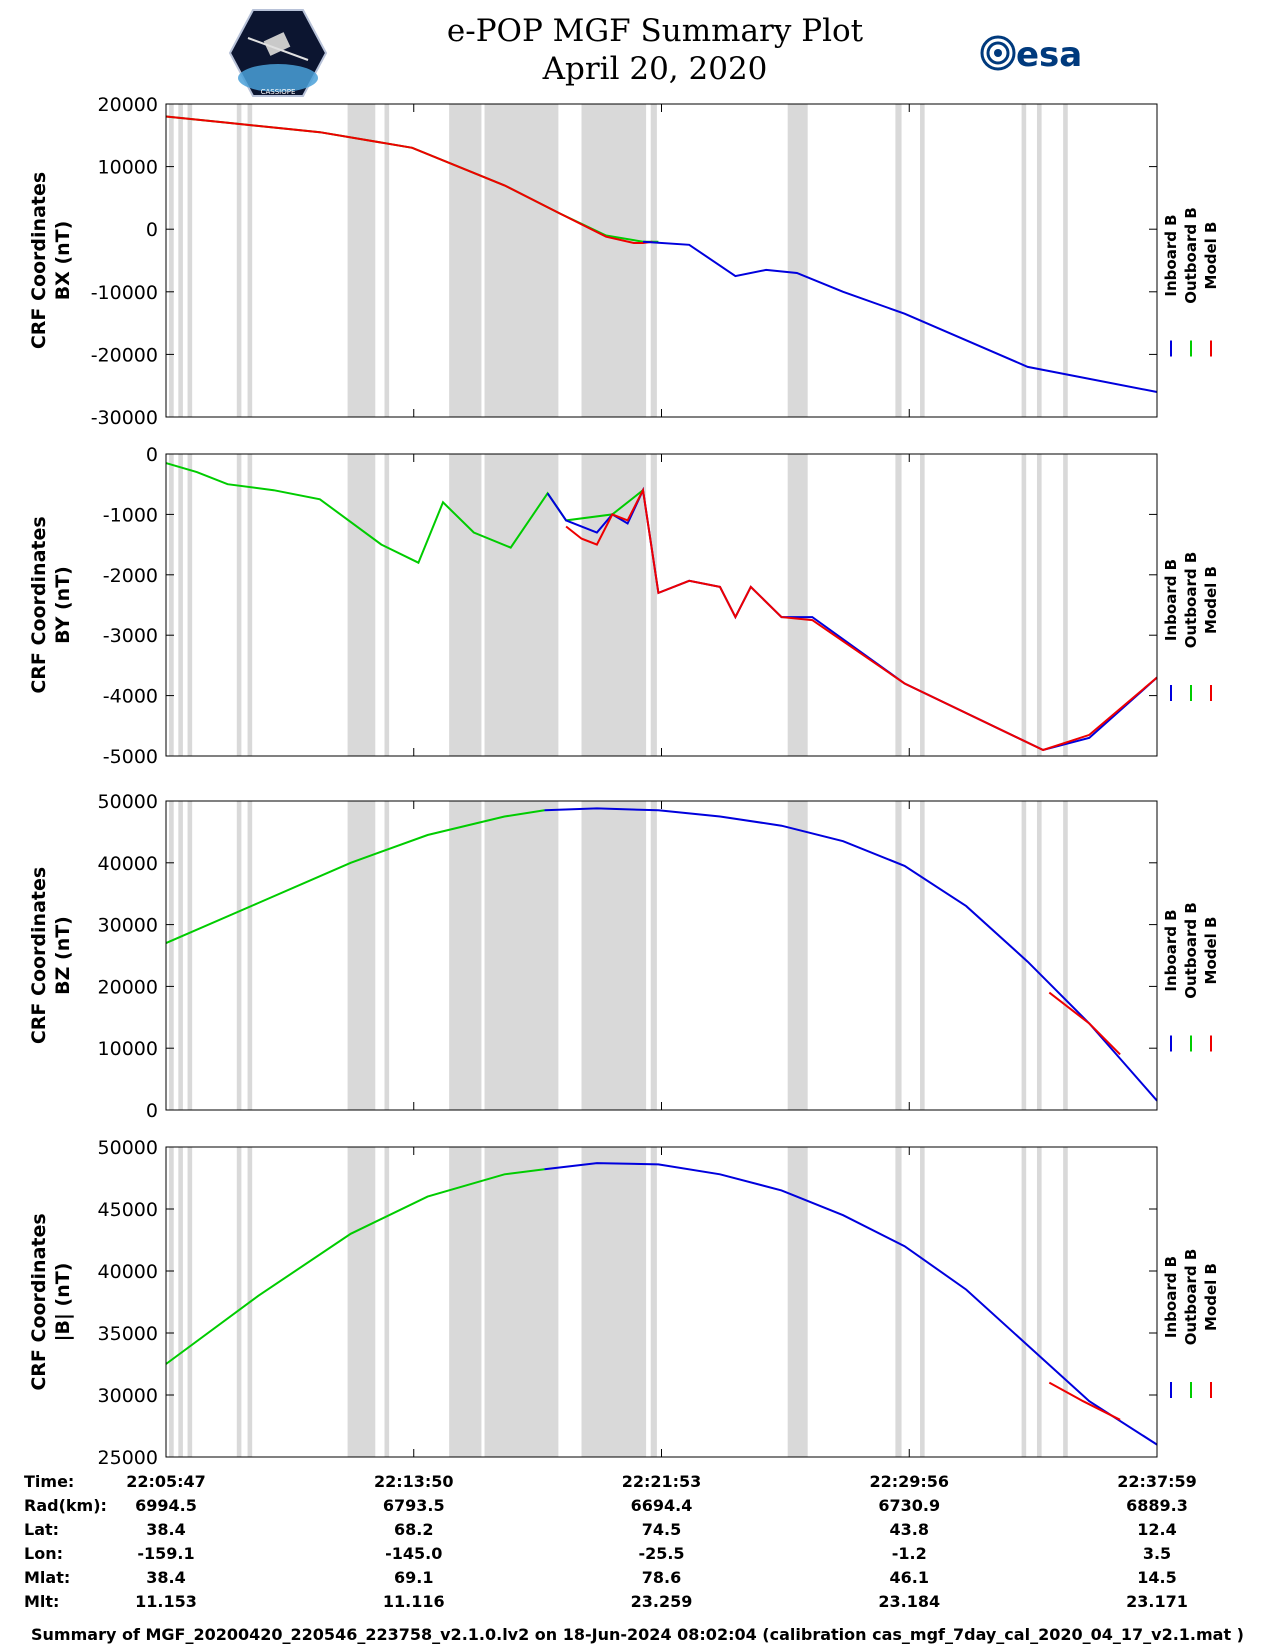 The height and width of the screenshot is (1650, 1275). What do you see at coordinates (130, 515) in the screenshot?
I see `y-tick-label: -1000` at bounding box center [130, 515].